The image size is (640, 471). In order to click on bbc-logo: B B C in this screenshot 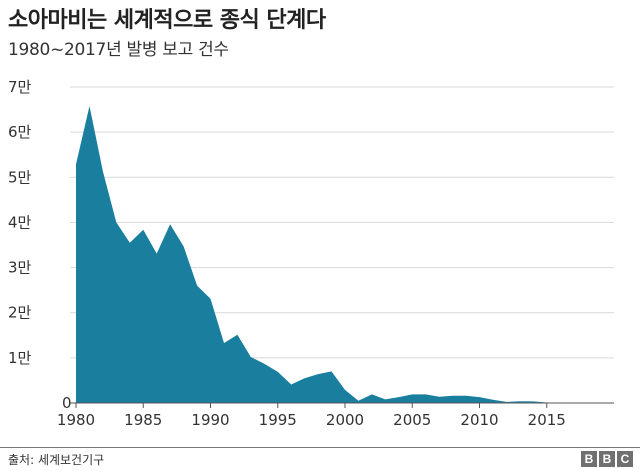, I will do `click(607, 459)`.